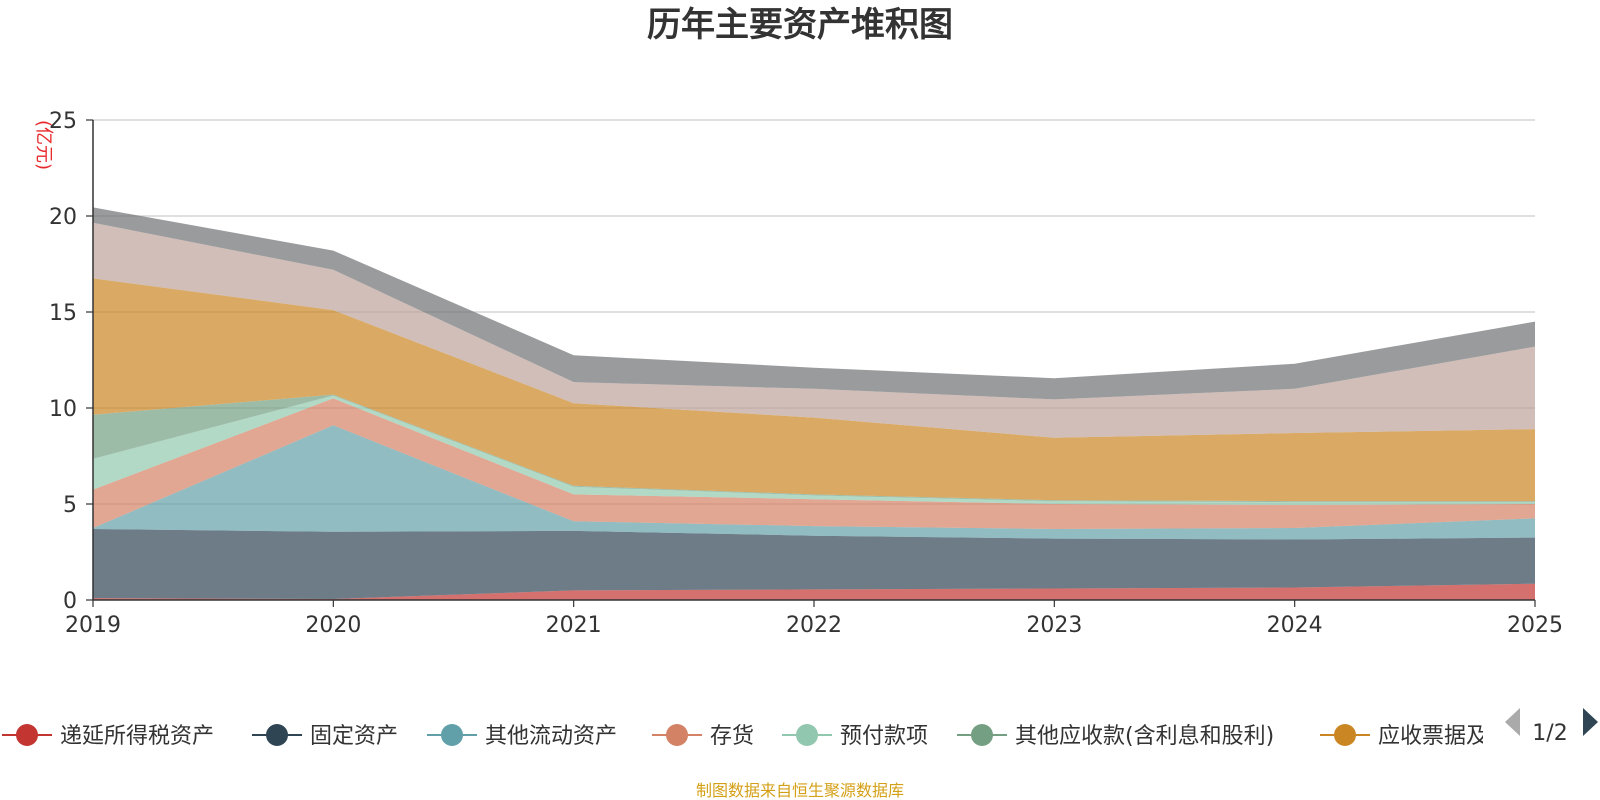 This screenshot has height=800, width=1600. Describe the element at coordinates (63, 121) in the screenshot. I see `y-tick-label: 25` at that location.